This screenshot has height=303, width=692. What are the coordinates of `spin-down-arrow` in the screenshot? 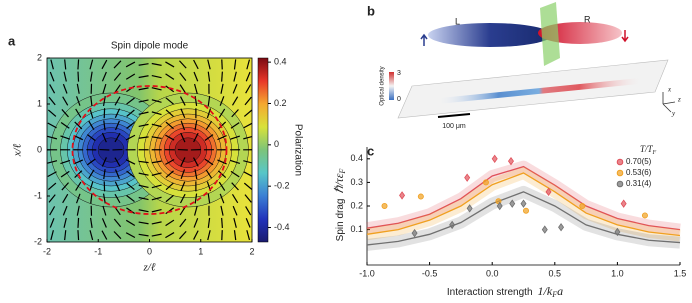 It's located at (625, 36).